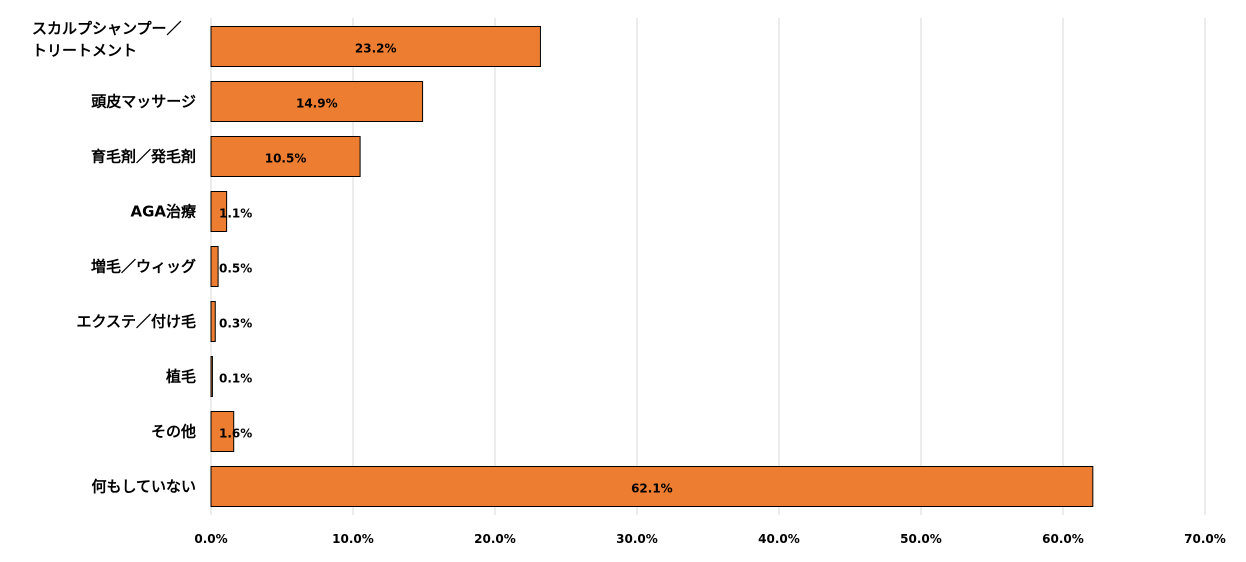  I want to click on data-label: 0.3%, so click(235, 324).